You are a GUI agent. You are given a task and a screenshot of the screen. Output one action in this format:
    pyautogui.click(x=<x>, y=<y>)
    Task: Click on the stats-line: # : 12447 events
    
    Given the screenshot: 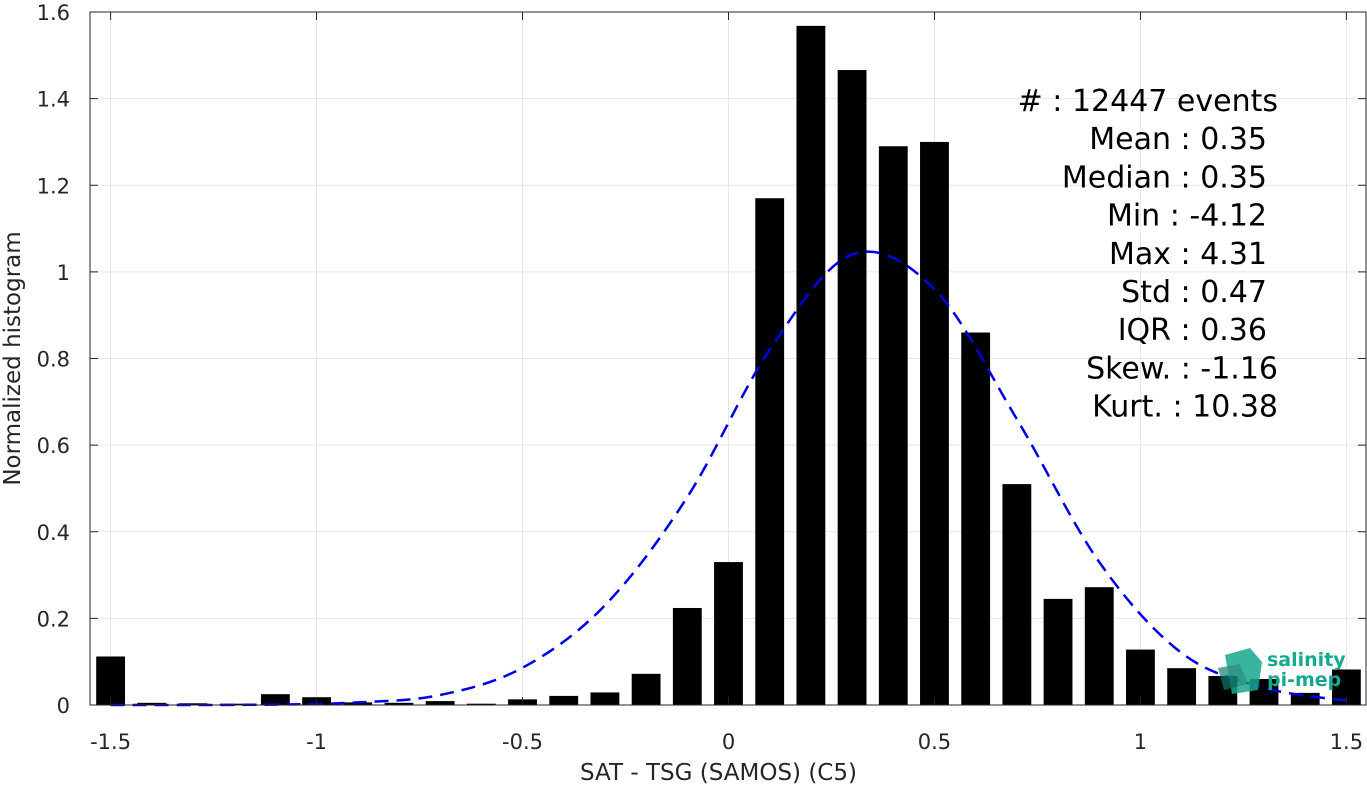 What is the action you would take?
    pyautogui.click(x=1148, y=101)
    